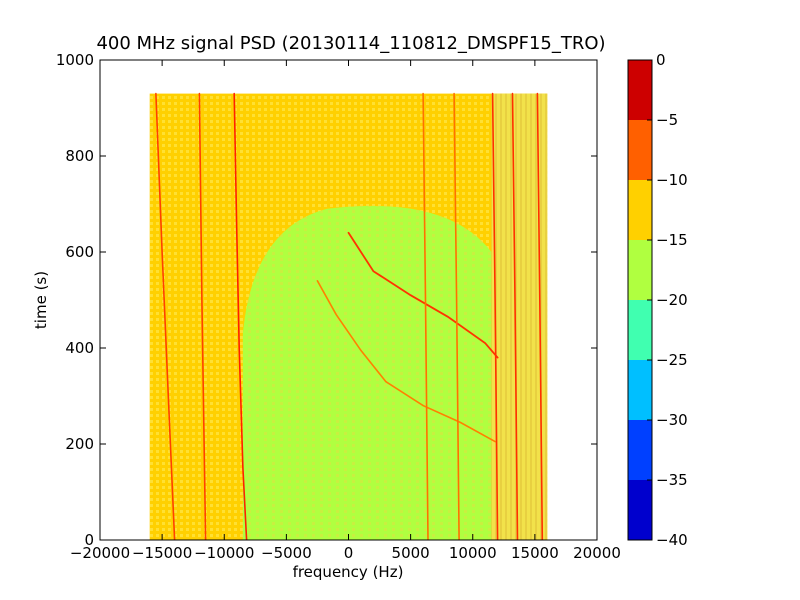 Image resolution: width=800 pixels, height=600 pixels. Describe the element at coordinates (515, 316) in the screenshot. I see `trace-line-g` at that location.